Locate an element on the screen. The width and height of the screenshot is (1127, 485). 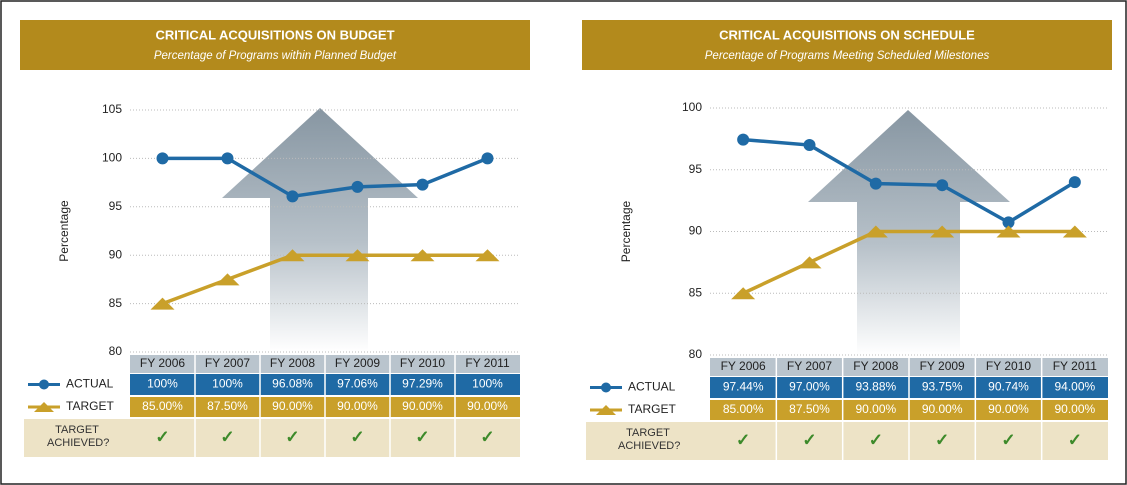
value-label: 97.29% is located at coordinates (422, 384).